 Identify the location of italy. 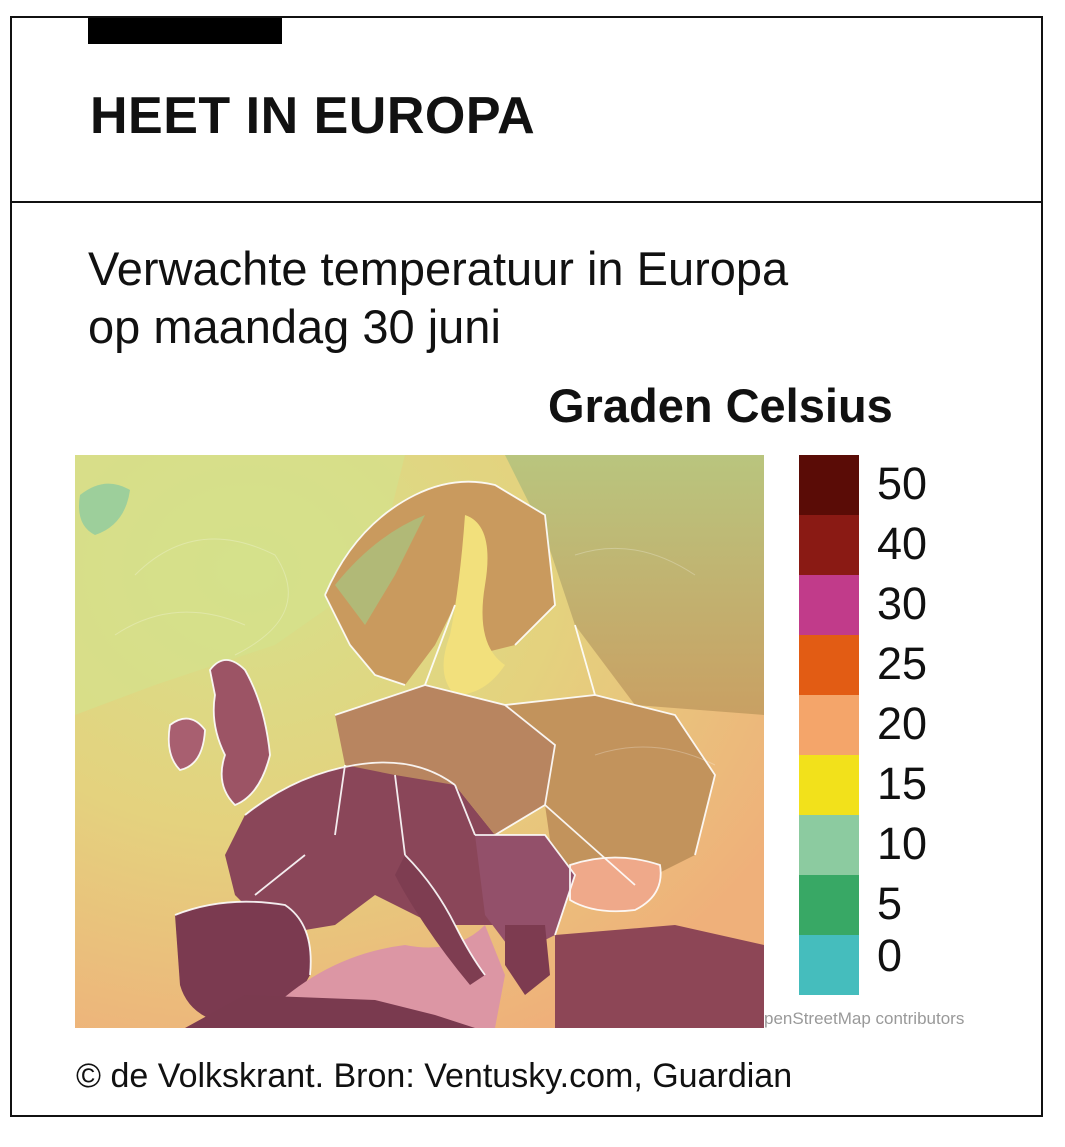
(440, 920).